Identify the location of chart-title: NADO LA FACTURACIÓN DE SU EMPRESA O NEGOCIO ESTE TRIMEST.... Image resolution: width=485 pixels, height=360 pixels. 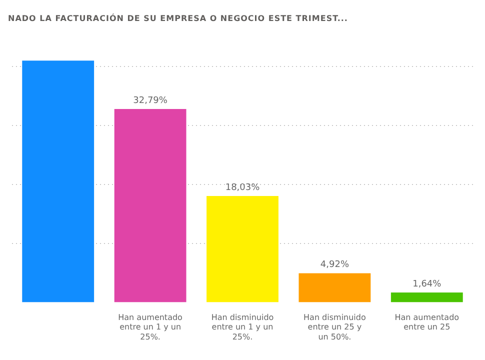
(178, 18).